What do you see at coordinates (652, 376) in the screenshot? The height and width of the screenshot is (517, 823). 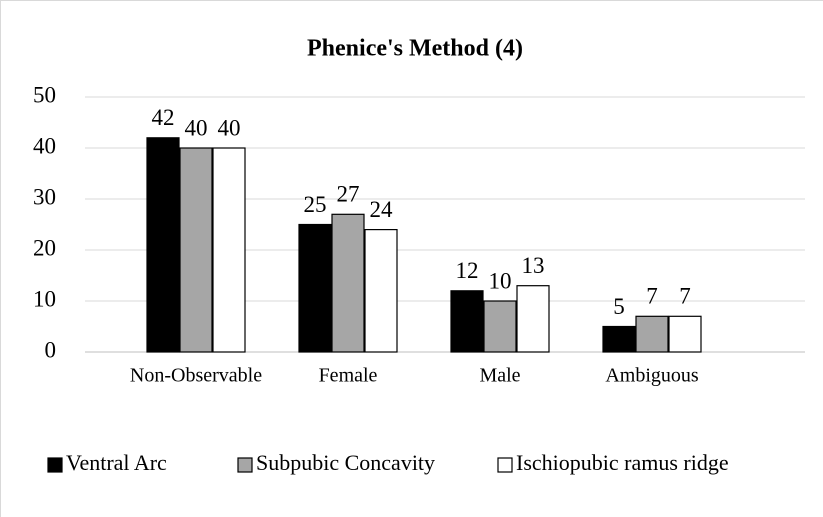 I see `x-tick-label: Ambiguous` at bounding box center [652, 376].